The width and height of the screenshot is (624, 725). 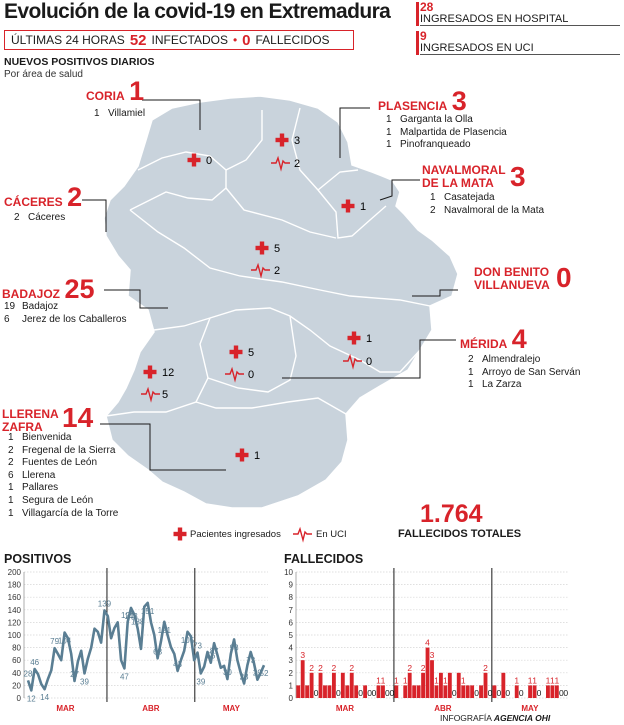 What do you see at coordinates (105, 603) in the screenshot?
I see `data-label: 139` at bounding box center [105, 603].